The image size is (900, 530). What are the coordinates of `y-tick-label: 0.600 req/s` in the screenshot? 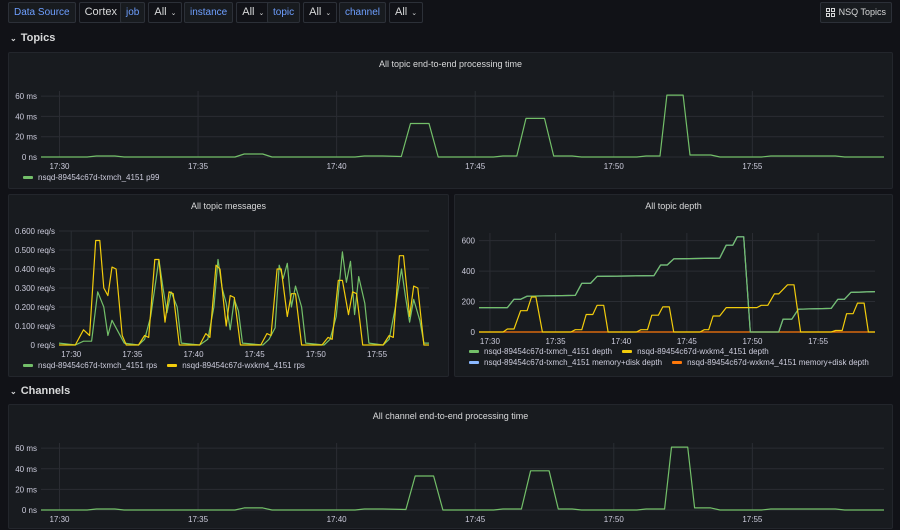 It's located at (35, 231).